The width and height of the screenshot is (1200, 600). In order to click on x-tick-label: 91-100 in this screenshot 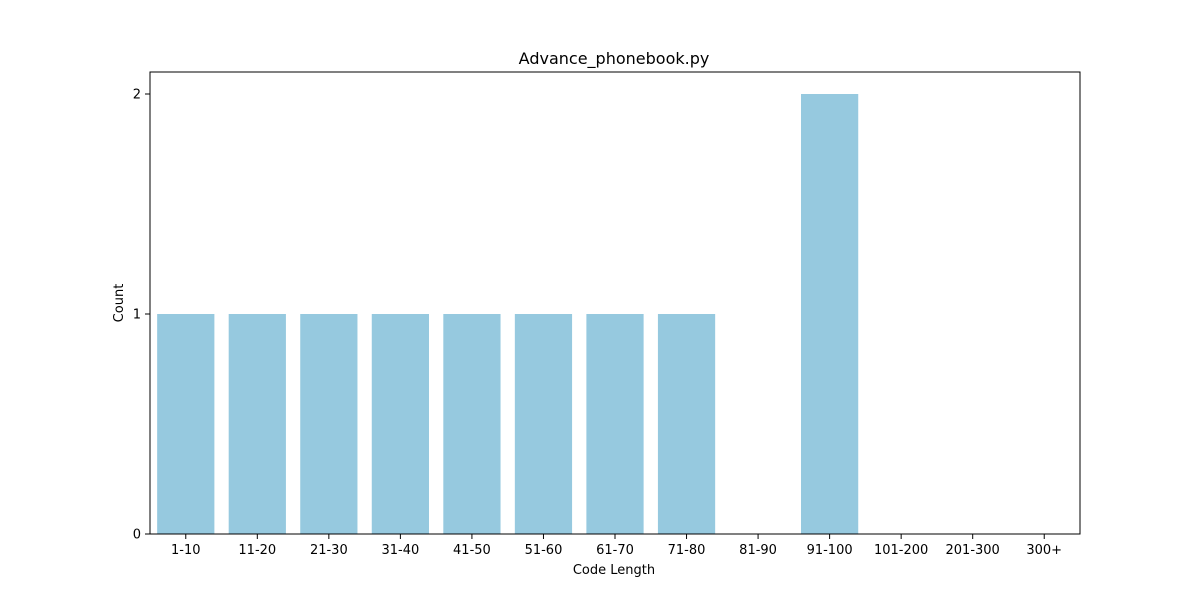, I will do `click(830, 550)`.